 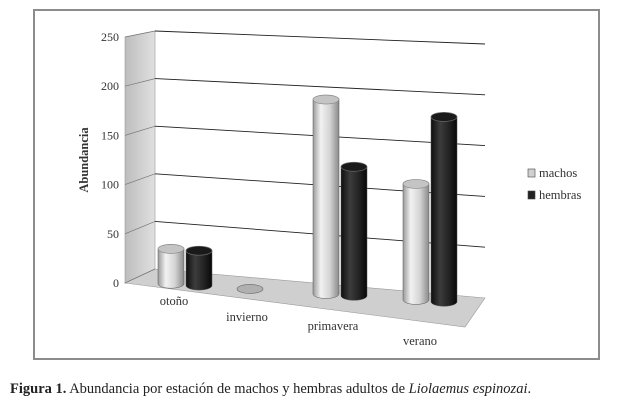 I want to click on bar-empty, so click(x=250, y=289).